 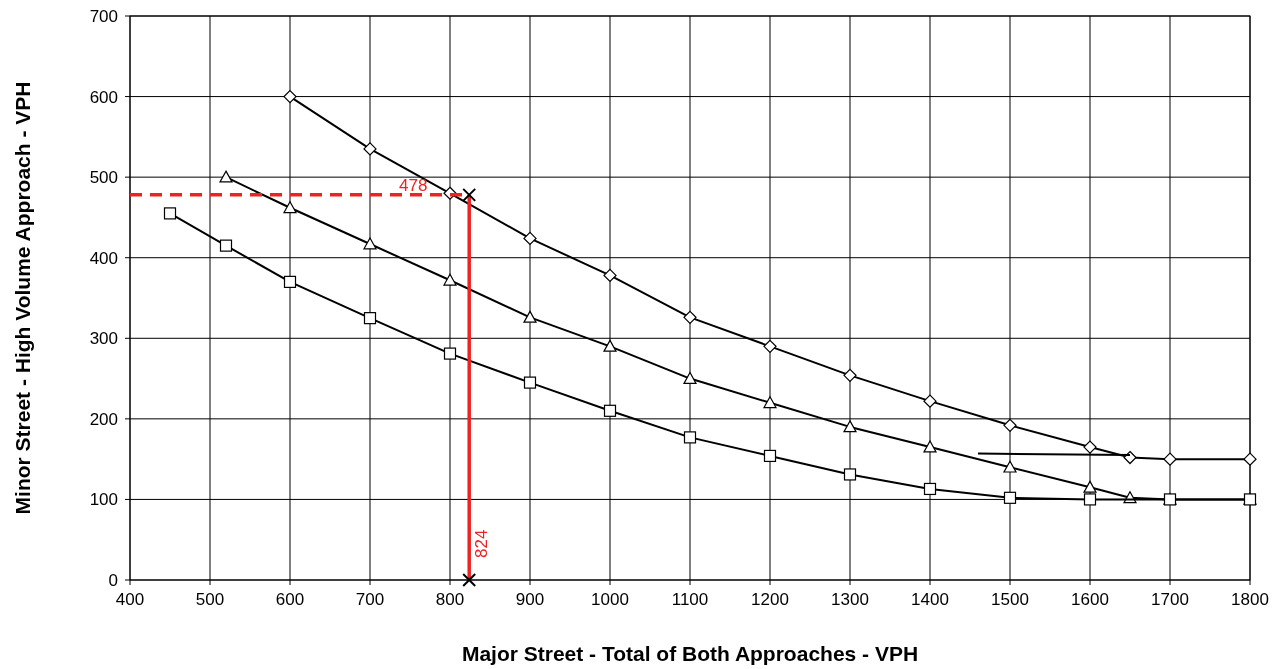 What do you see at coordinates (103, 97) in the screenshot?
I see `y-tick-label: 600` at bounding box center [103, 97].